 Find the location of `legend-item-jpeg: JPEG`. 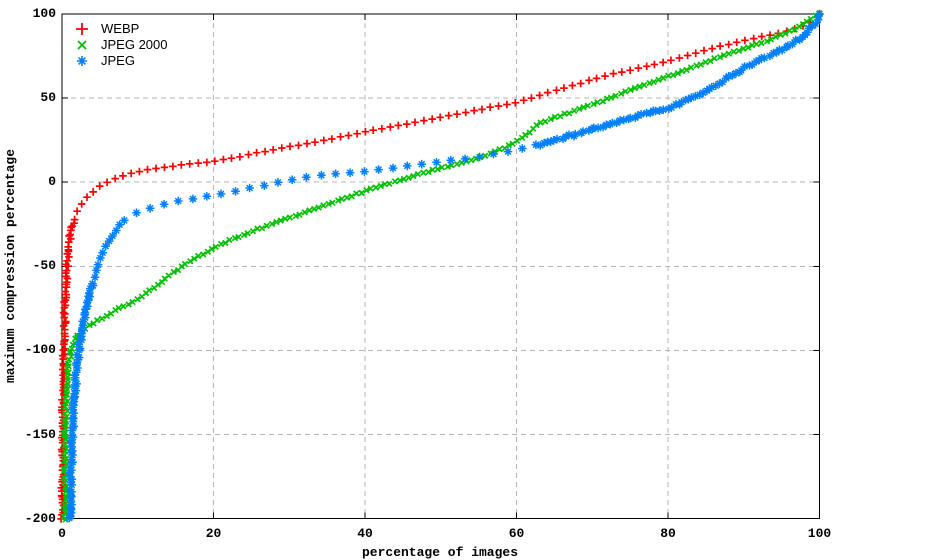

legend-item-jpeg: JPEG is located at coordinates (120, 61).